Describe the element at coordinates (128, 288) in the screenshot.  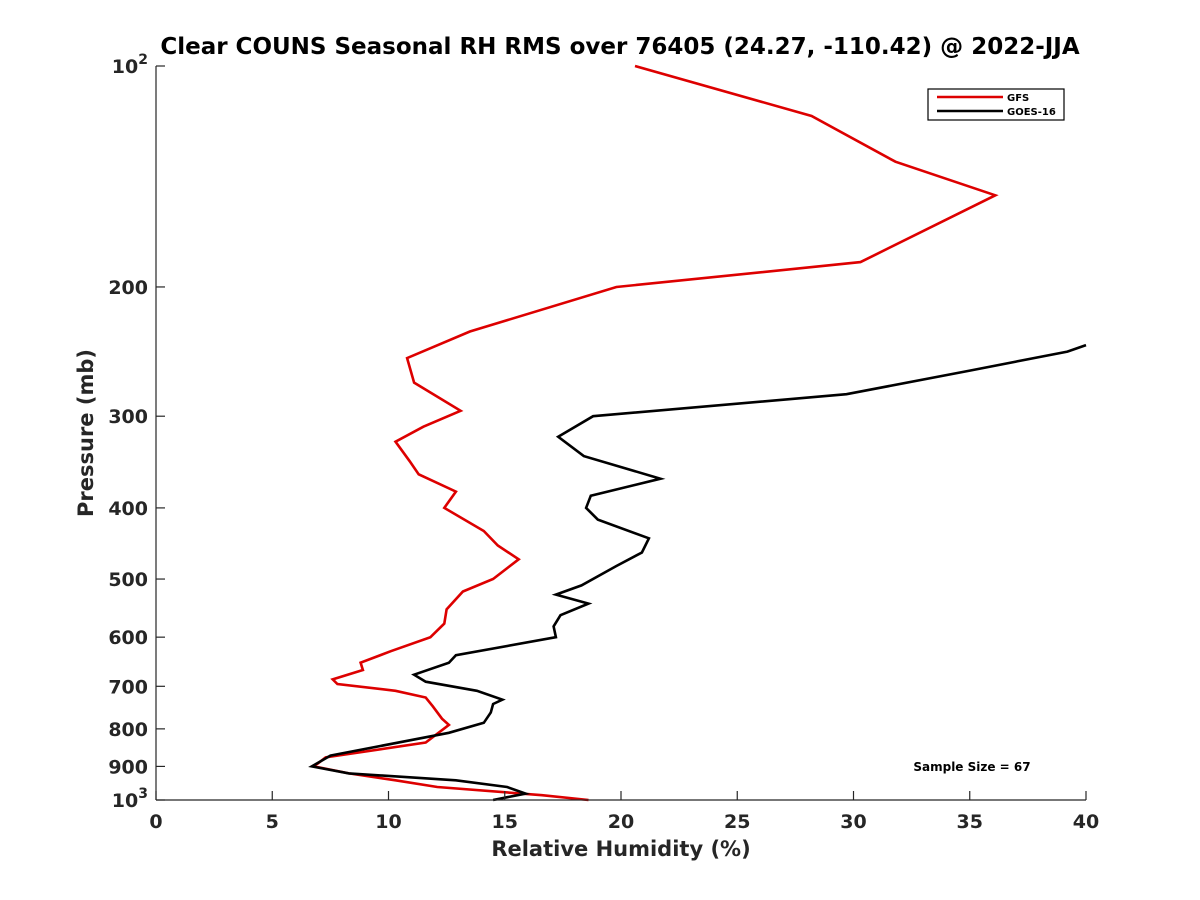
I see `y-tick-label: 200` at that location.